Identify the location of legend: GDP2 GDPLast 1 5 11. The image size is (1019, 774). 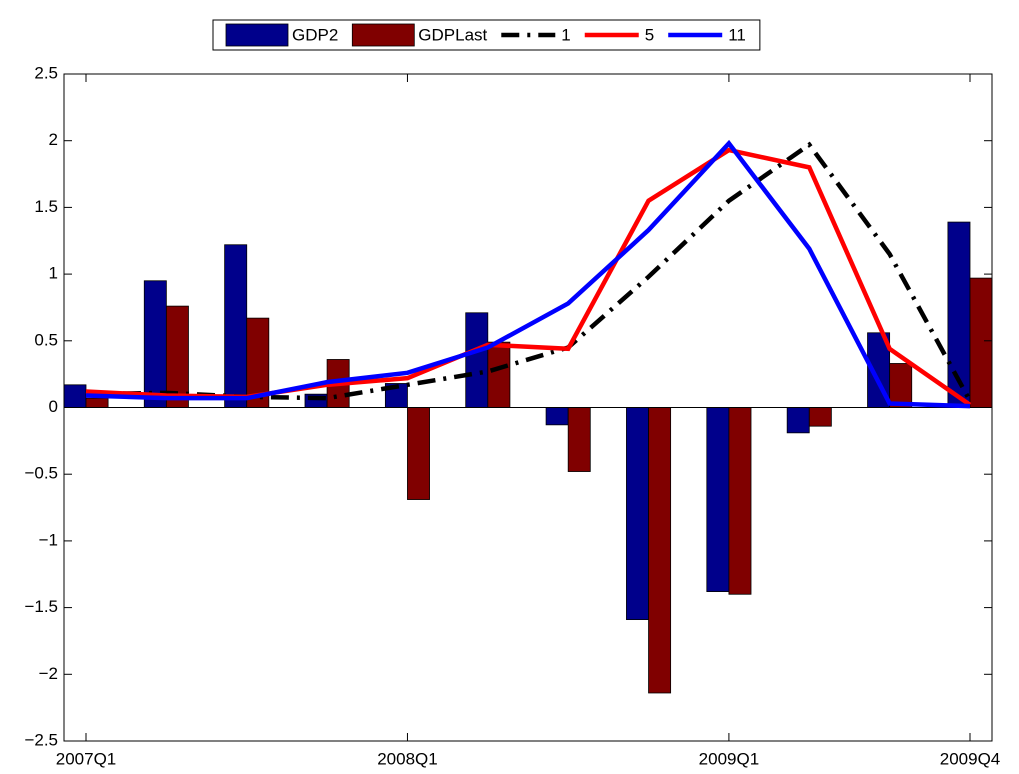
(486, 35).